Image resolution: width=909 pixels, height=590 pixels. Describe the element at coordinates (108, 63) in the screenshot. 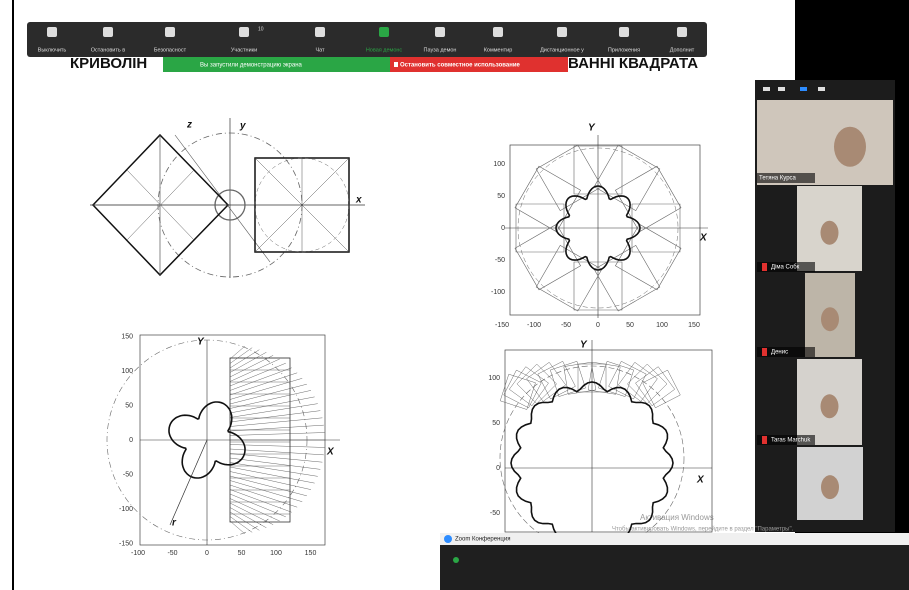

I see `slide-title-left: КРИВОЛІН` at that location.